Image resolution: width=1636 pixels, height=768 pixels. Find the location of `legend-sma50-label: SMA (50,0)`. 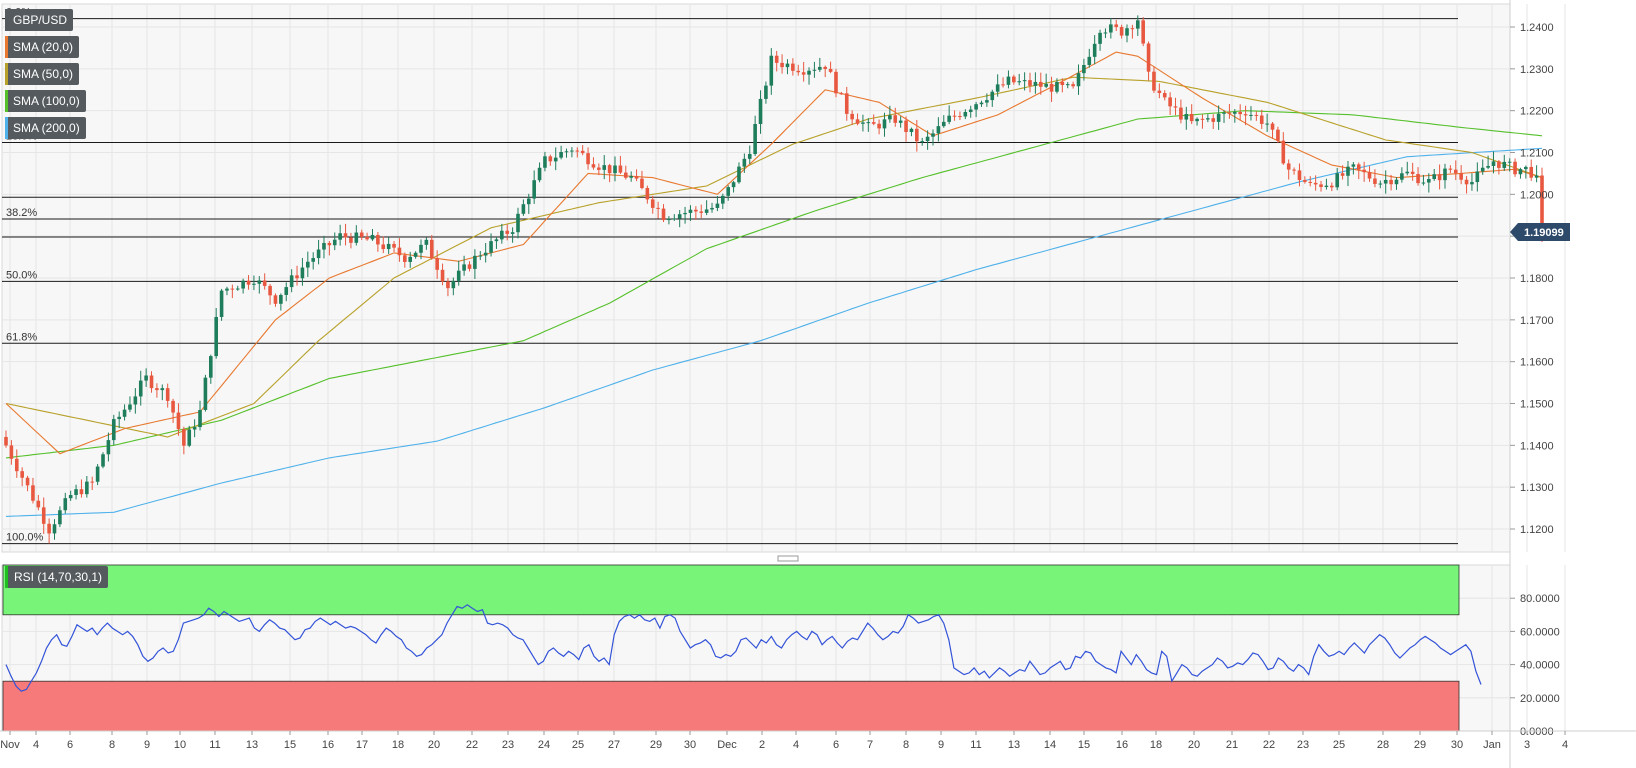

legend-sma50-label: SMA (50,0) is located at coordinates (43, 74).